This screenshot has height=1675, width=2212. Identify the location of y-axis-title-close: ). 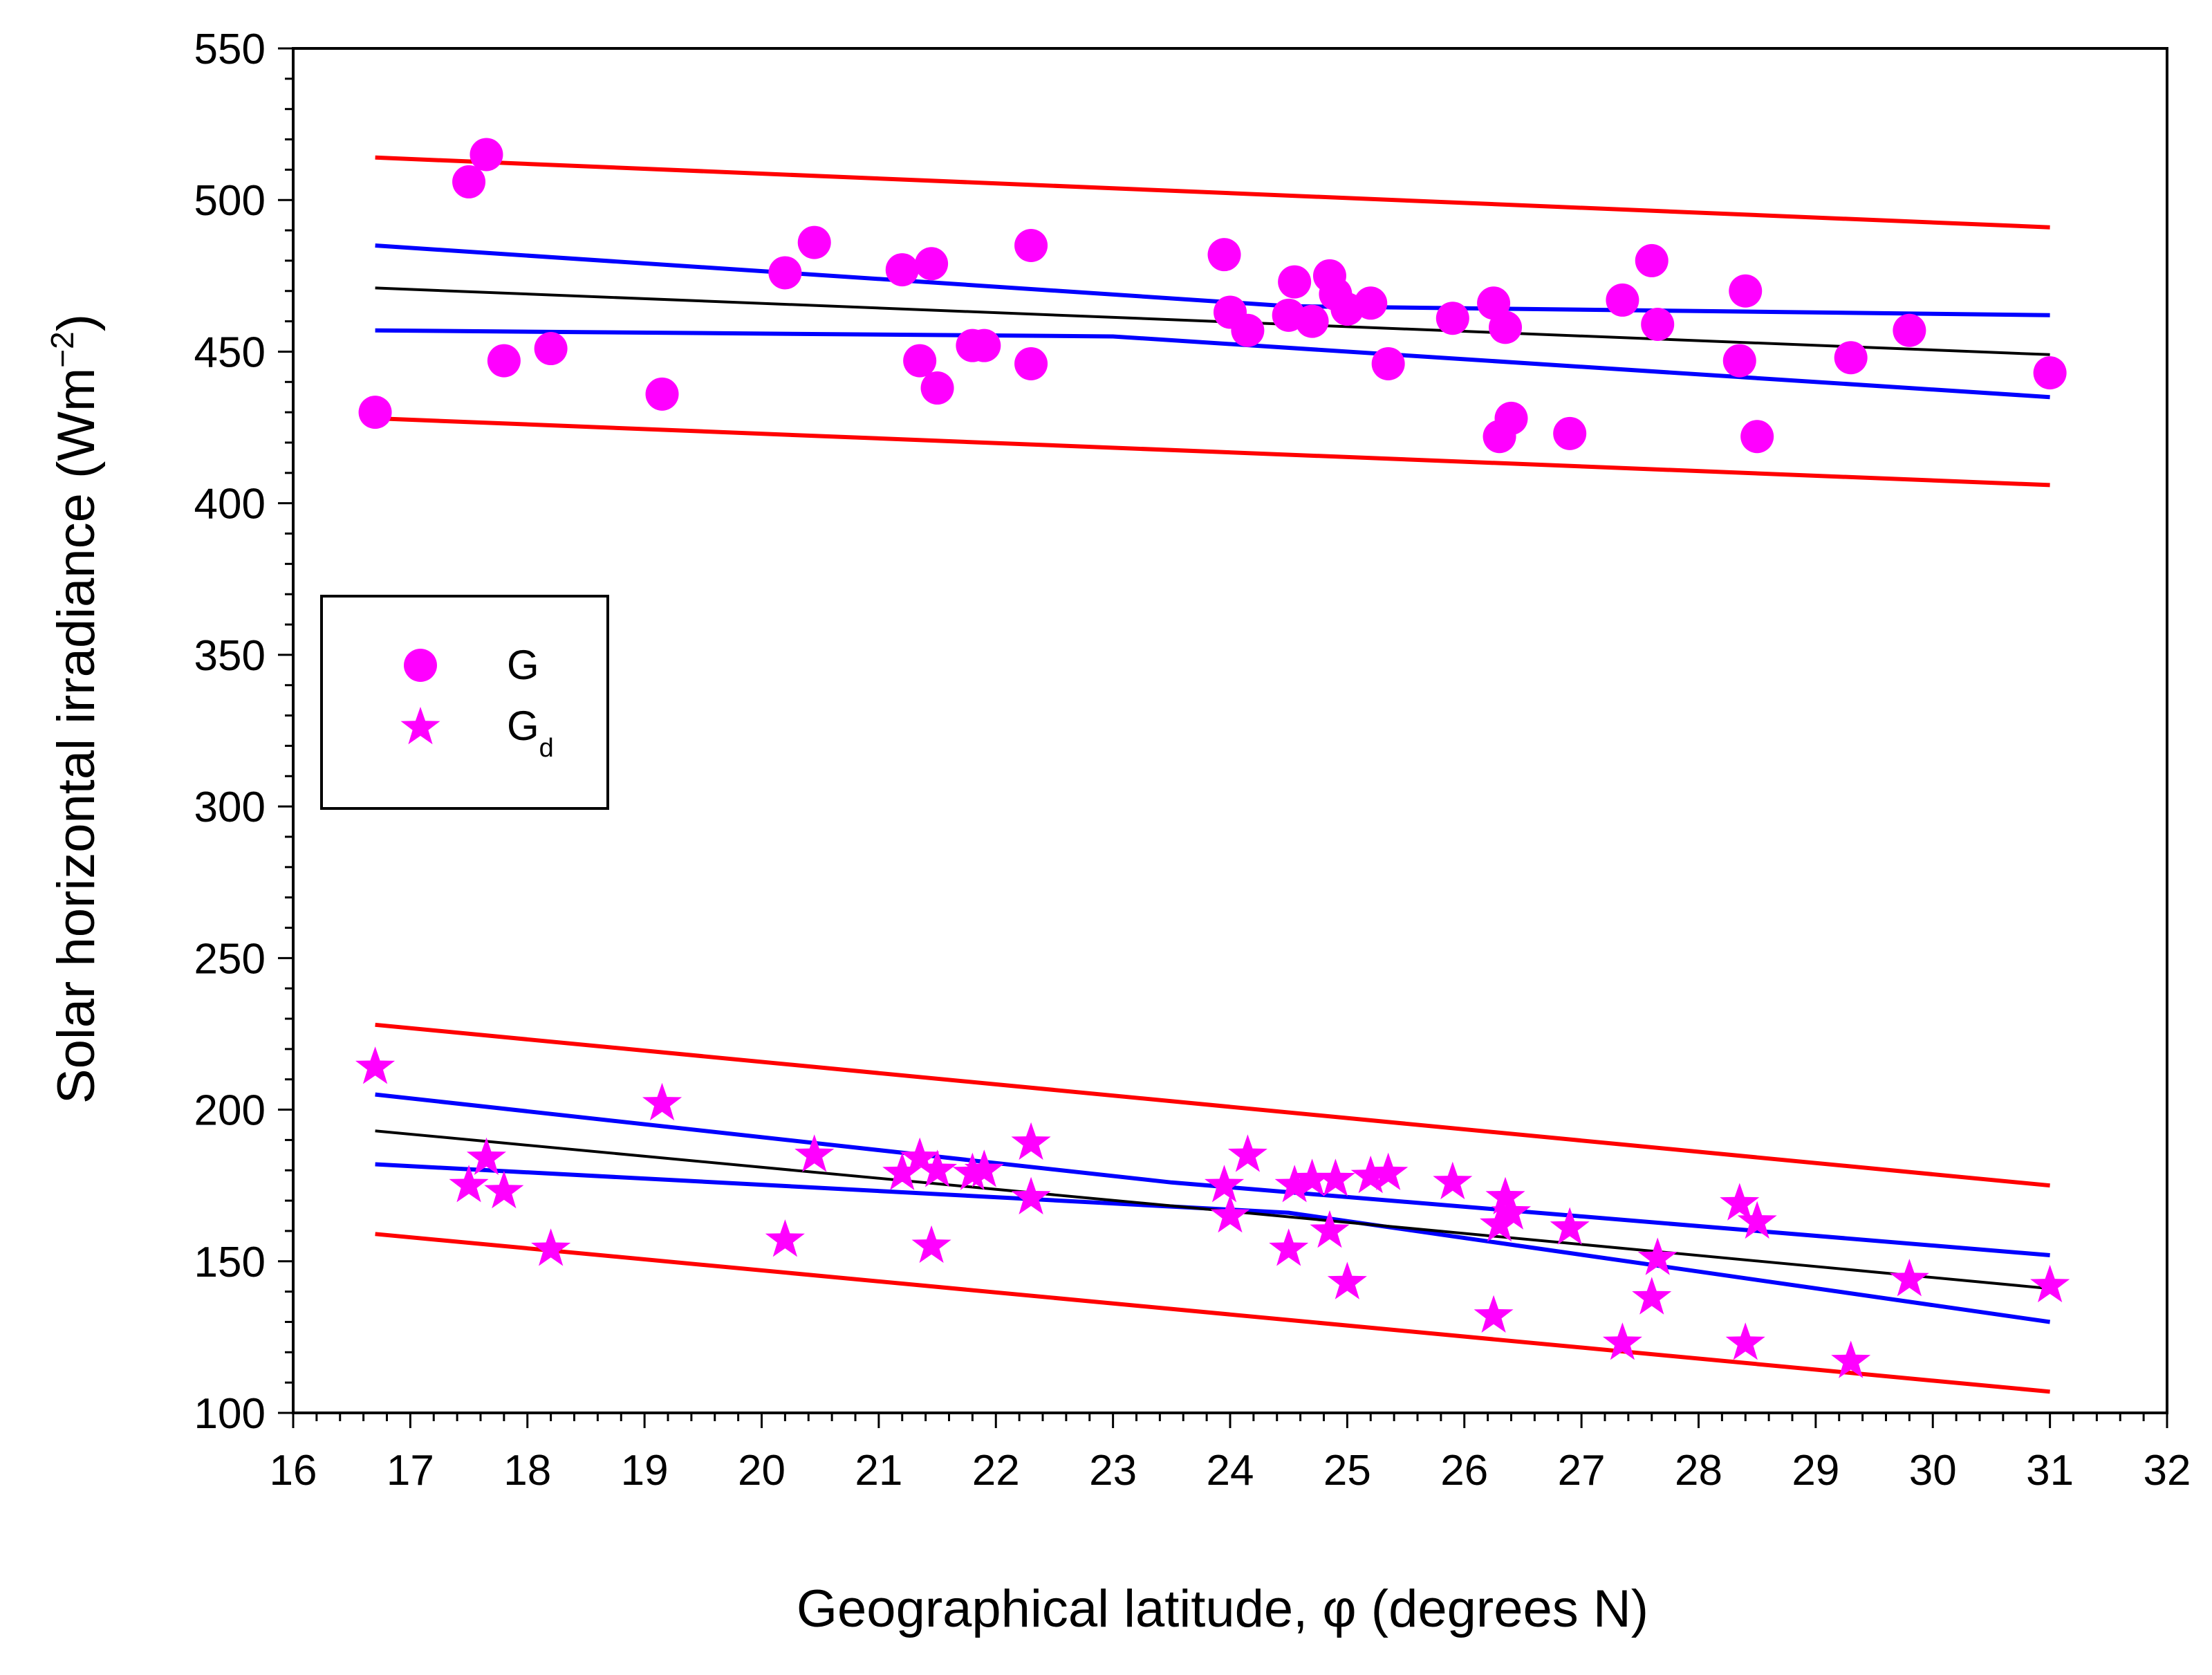
(76, 322).